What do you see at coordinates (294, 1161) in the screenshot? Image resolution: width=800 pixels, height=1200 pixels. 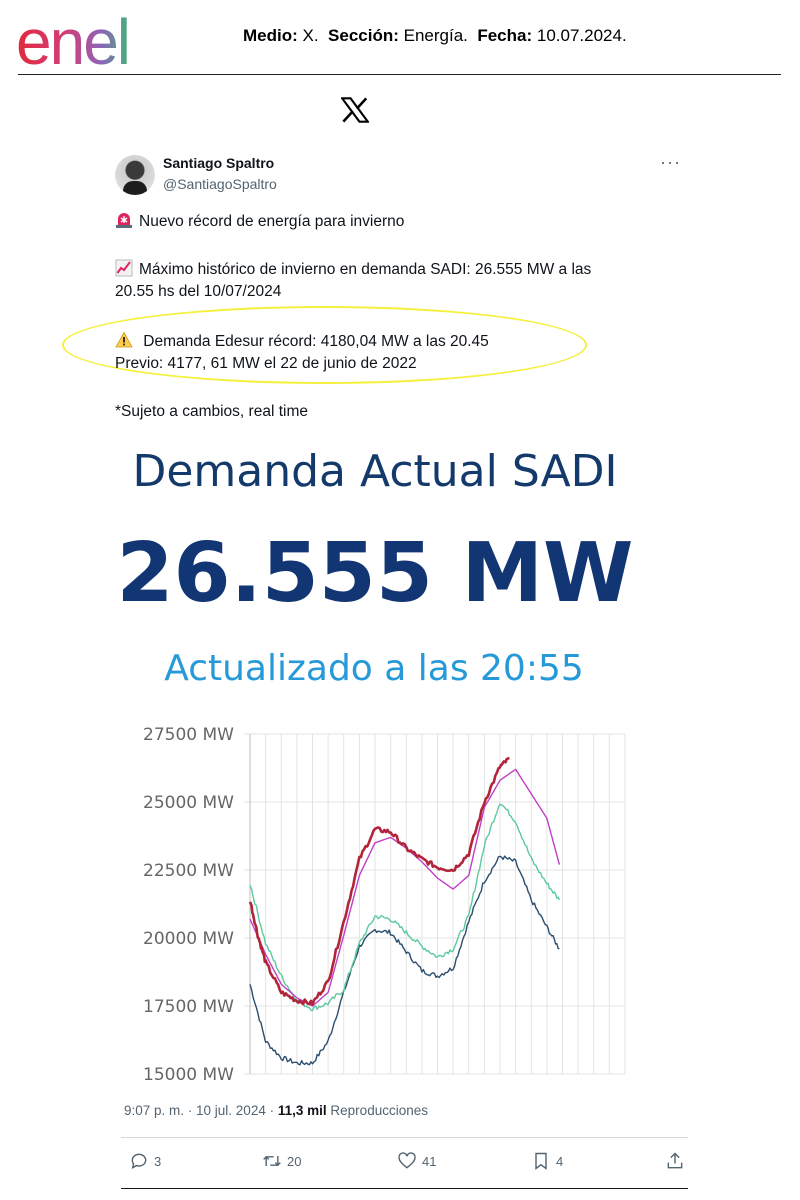 I see `repost-count: 20` at bounding box center [294, 1161].